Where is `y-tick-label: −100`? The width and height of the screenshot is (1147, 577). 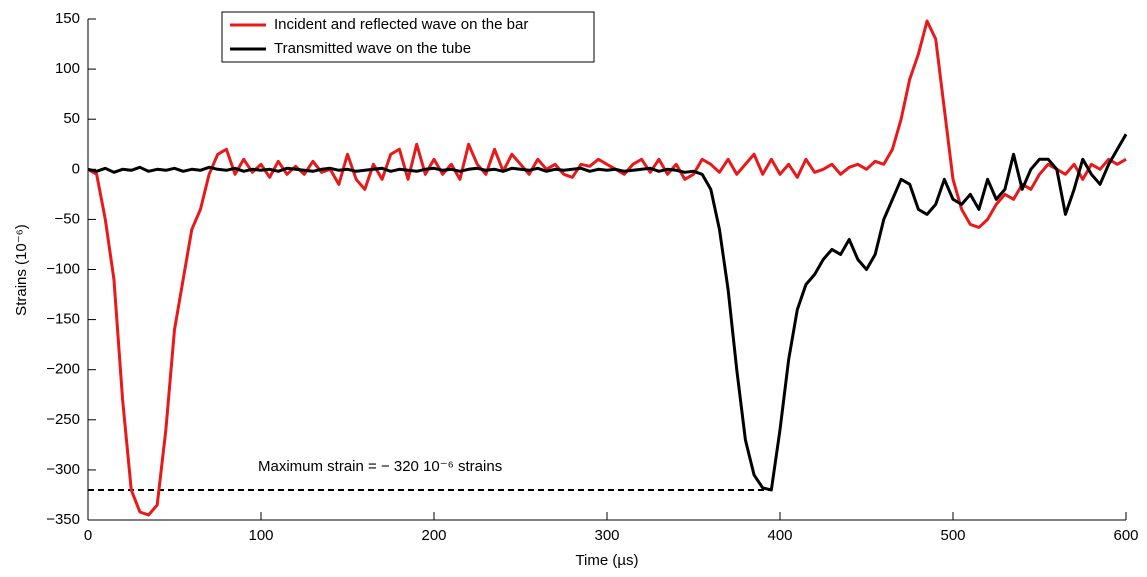 y-tick-label: −100 is located at coordinates (63, 268).